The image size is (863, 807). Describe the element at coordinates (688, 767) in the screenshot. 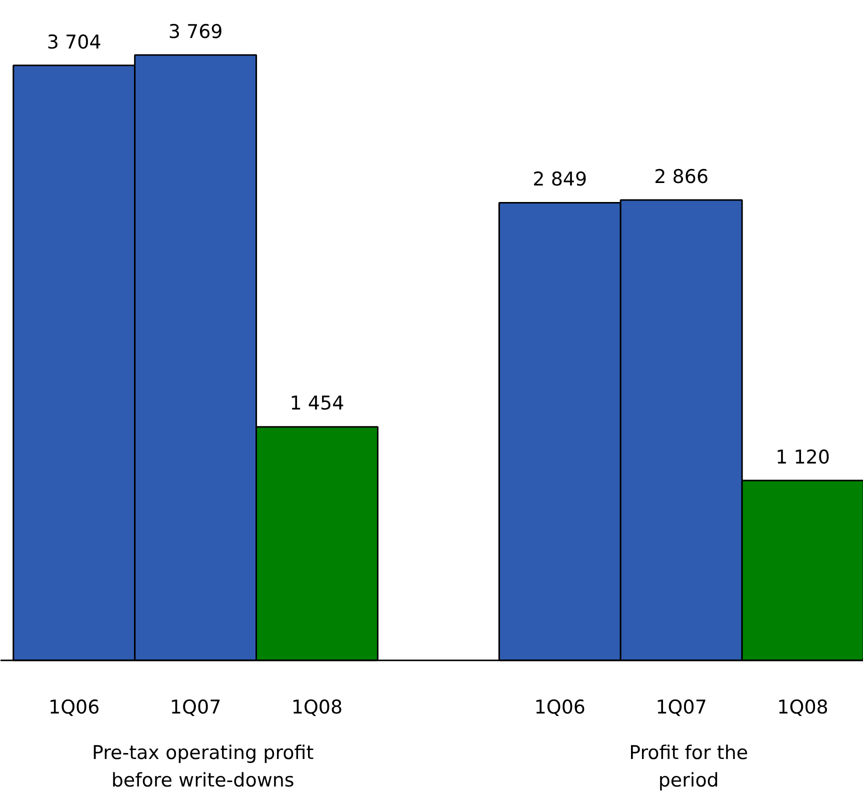

I see `text: Profit for the period` at that location.